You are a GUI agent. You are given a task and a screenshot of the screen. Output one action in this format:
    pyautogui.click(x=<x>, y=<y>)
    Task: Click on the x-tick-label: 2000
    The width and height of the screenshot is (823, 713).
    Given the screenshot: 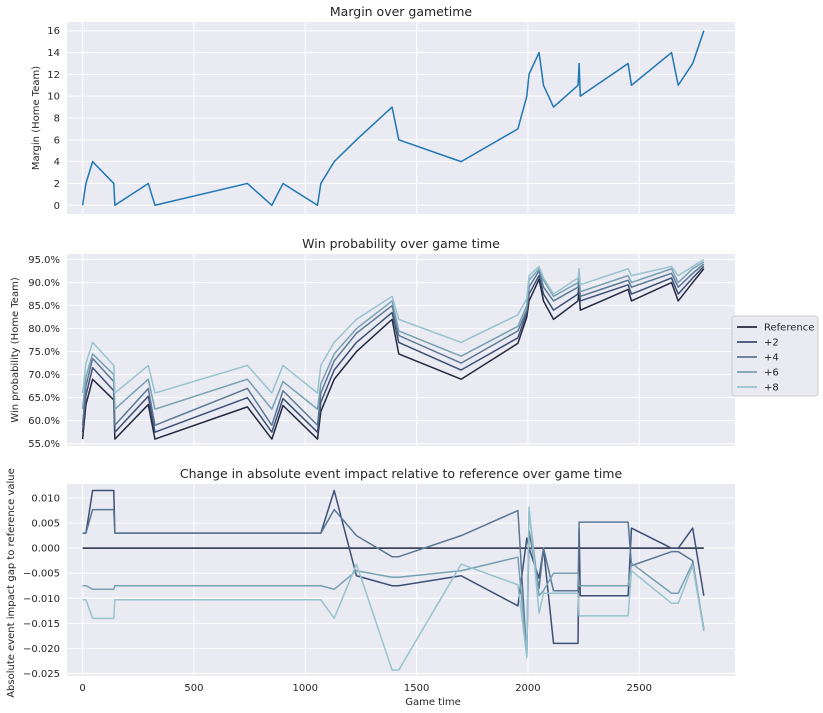 What is the action you would take?
    pyautogui.click(x=527, y=688)
    